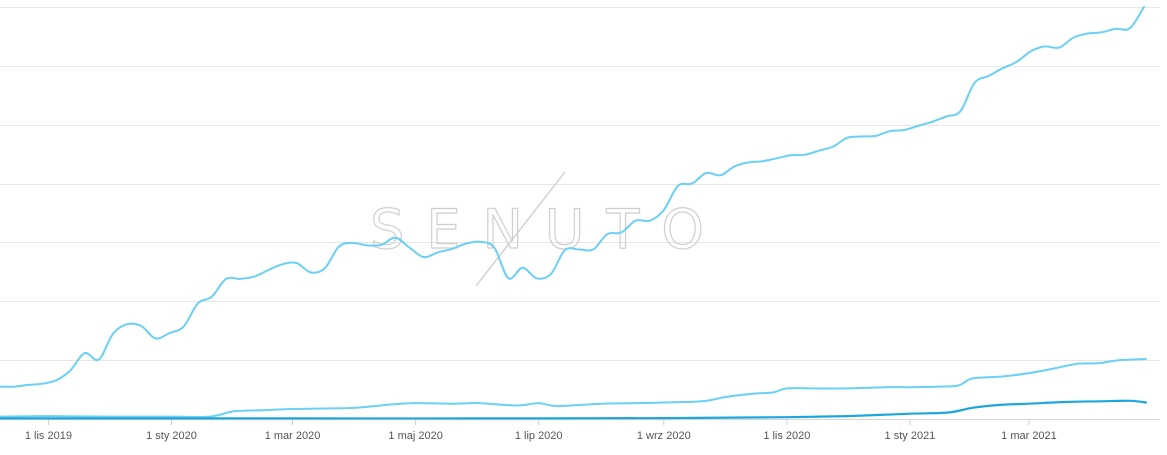 The height and width of the screenshot is (455, 1167). I want to click on series-line-bottom, so click(574, 409).